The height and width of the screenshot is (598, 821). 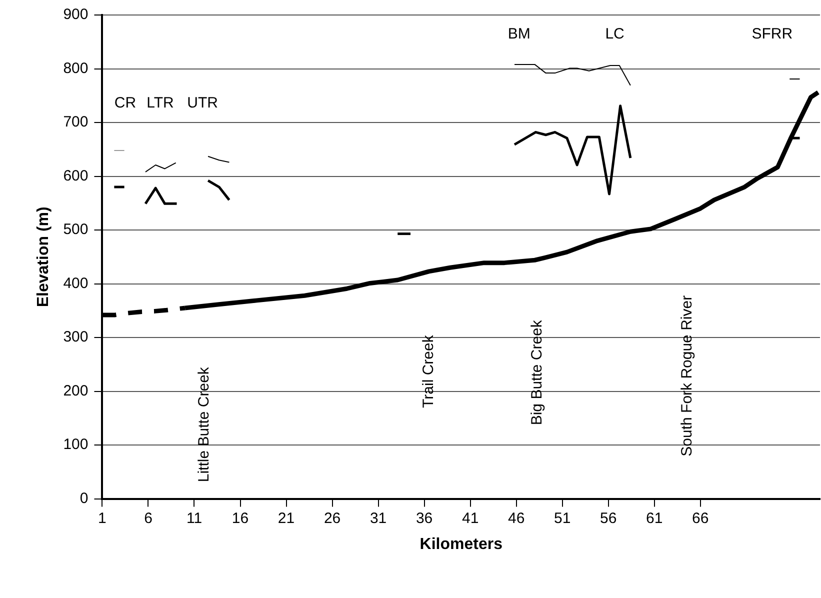 What do you see at coordinates (202, 103) in the screenshot?
I see `annotation: UTR` at bounding box center [202, 103].